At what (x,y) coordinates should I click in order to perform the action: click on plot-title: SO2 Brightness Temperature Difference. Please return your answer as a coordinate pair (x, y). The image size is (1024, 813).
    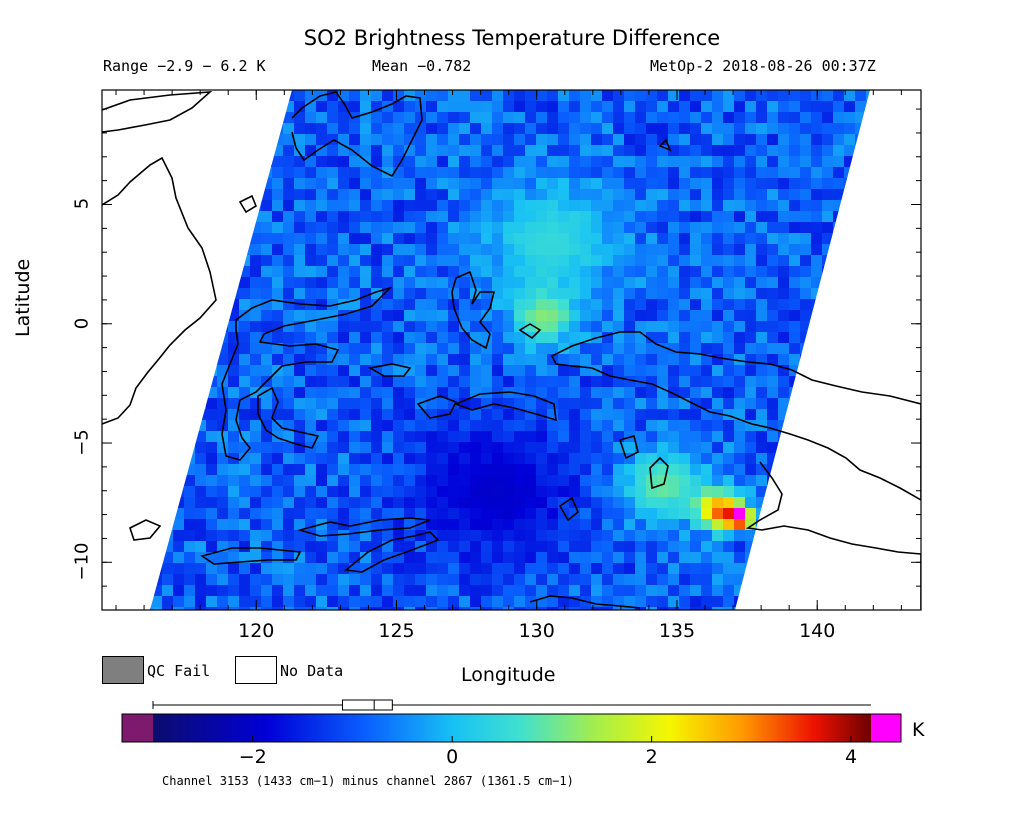
    Looking at the image, I should click on (512, 38).